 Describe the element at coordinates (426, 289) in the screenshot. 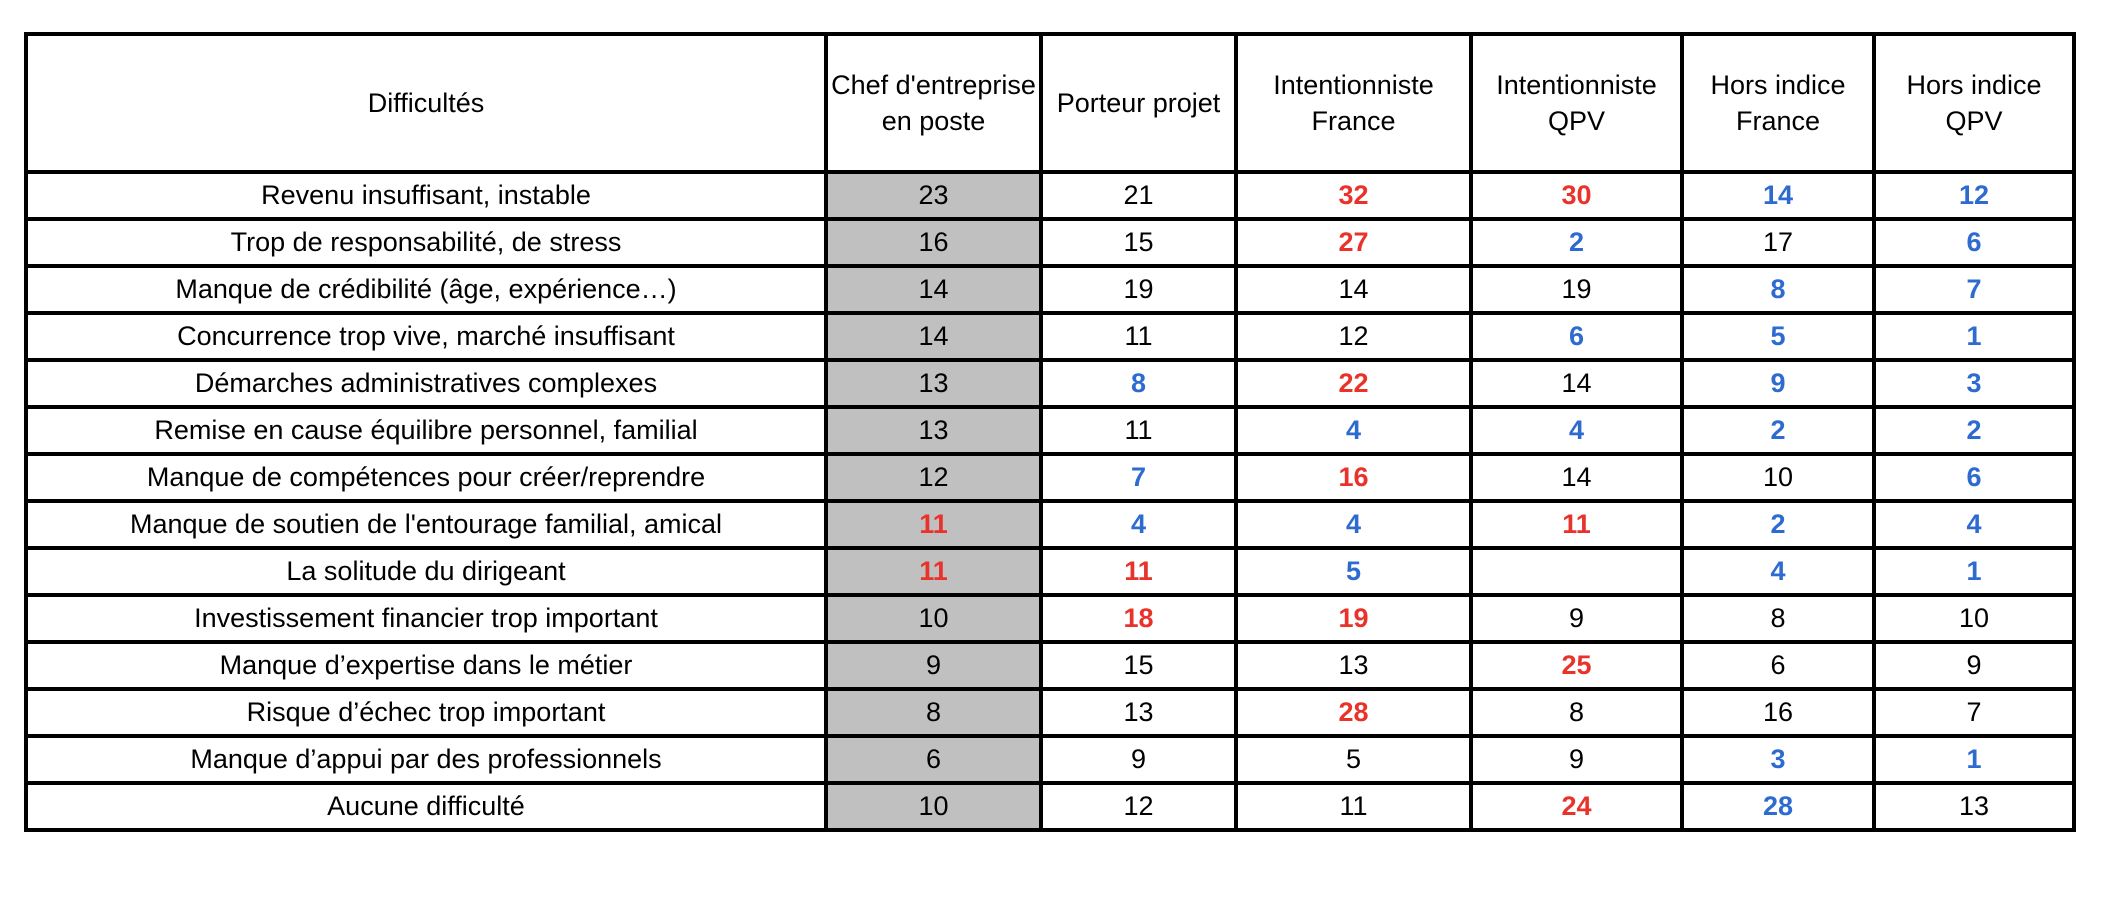

I see `row-label: Manque de crédibilité (âge, expérience…)` at that location.